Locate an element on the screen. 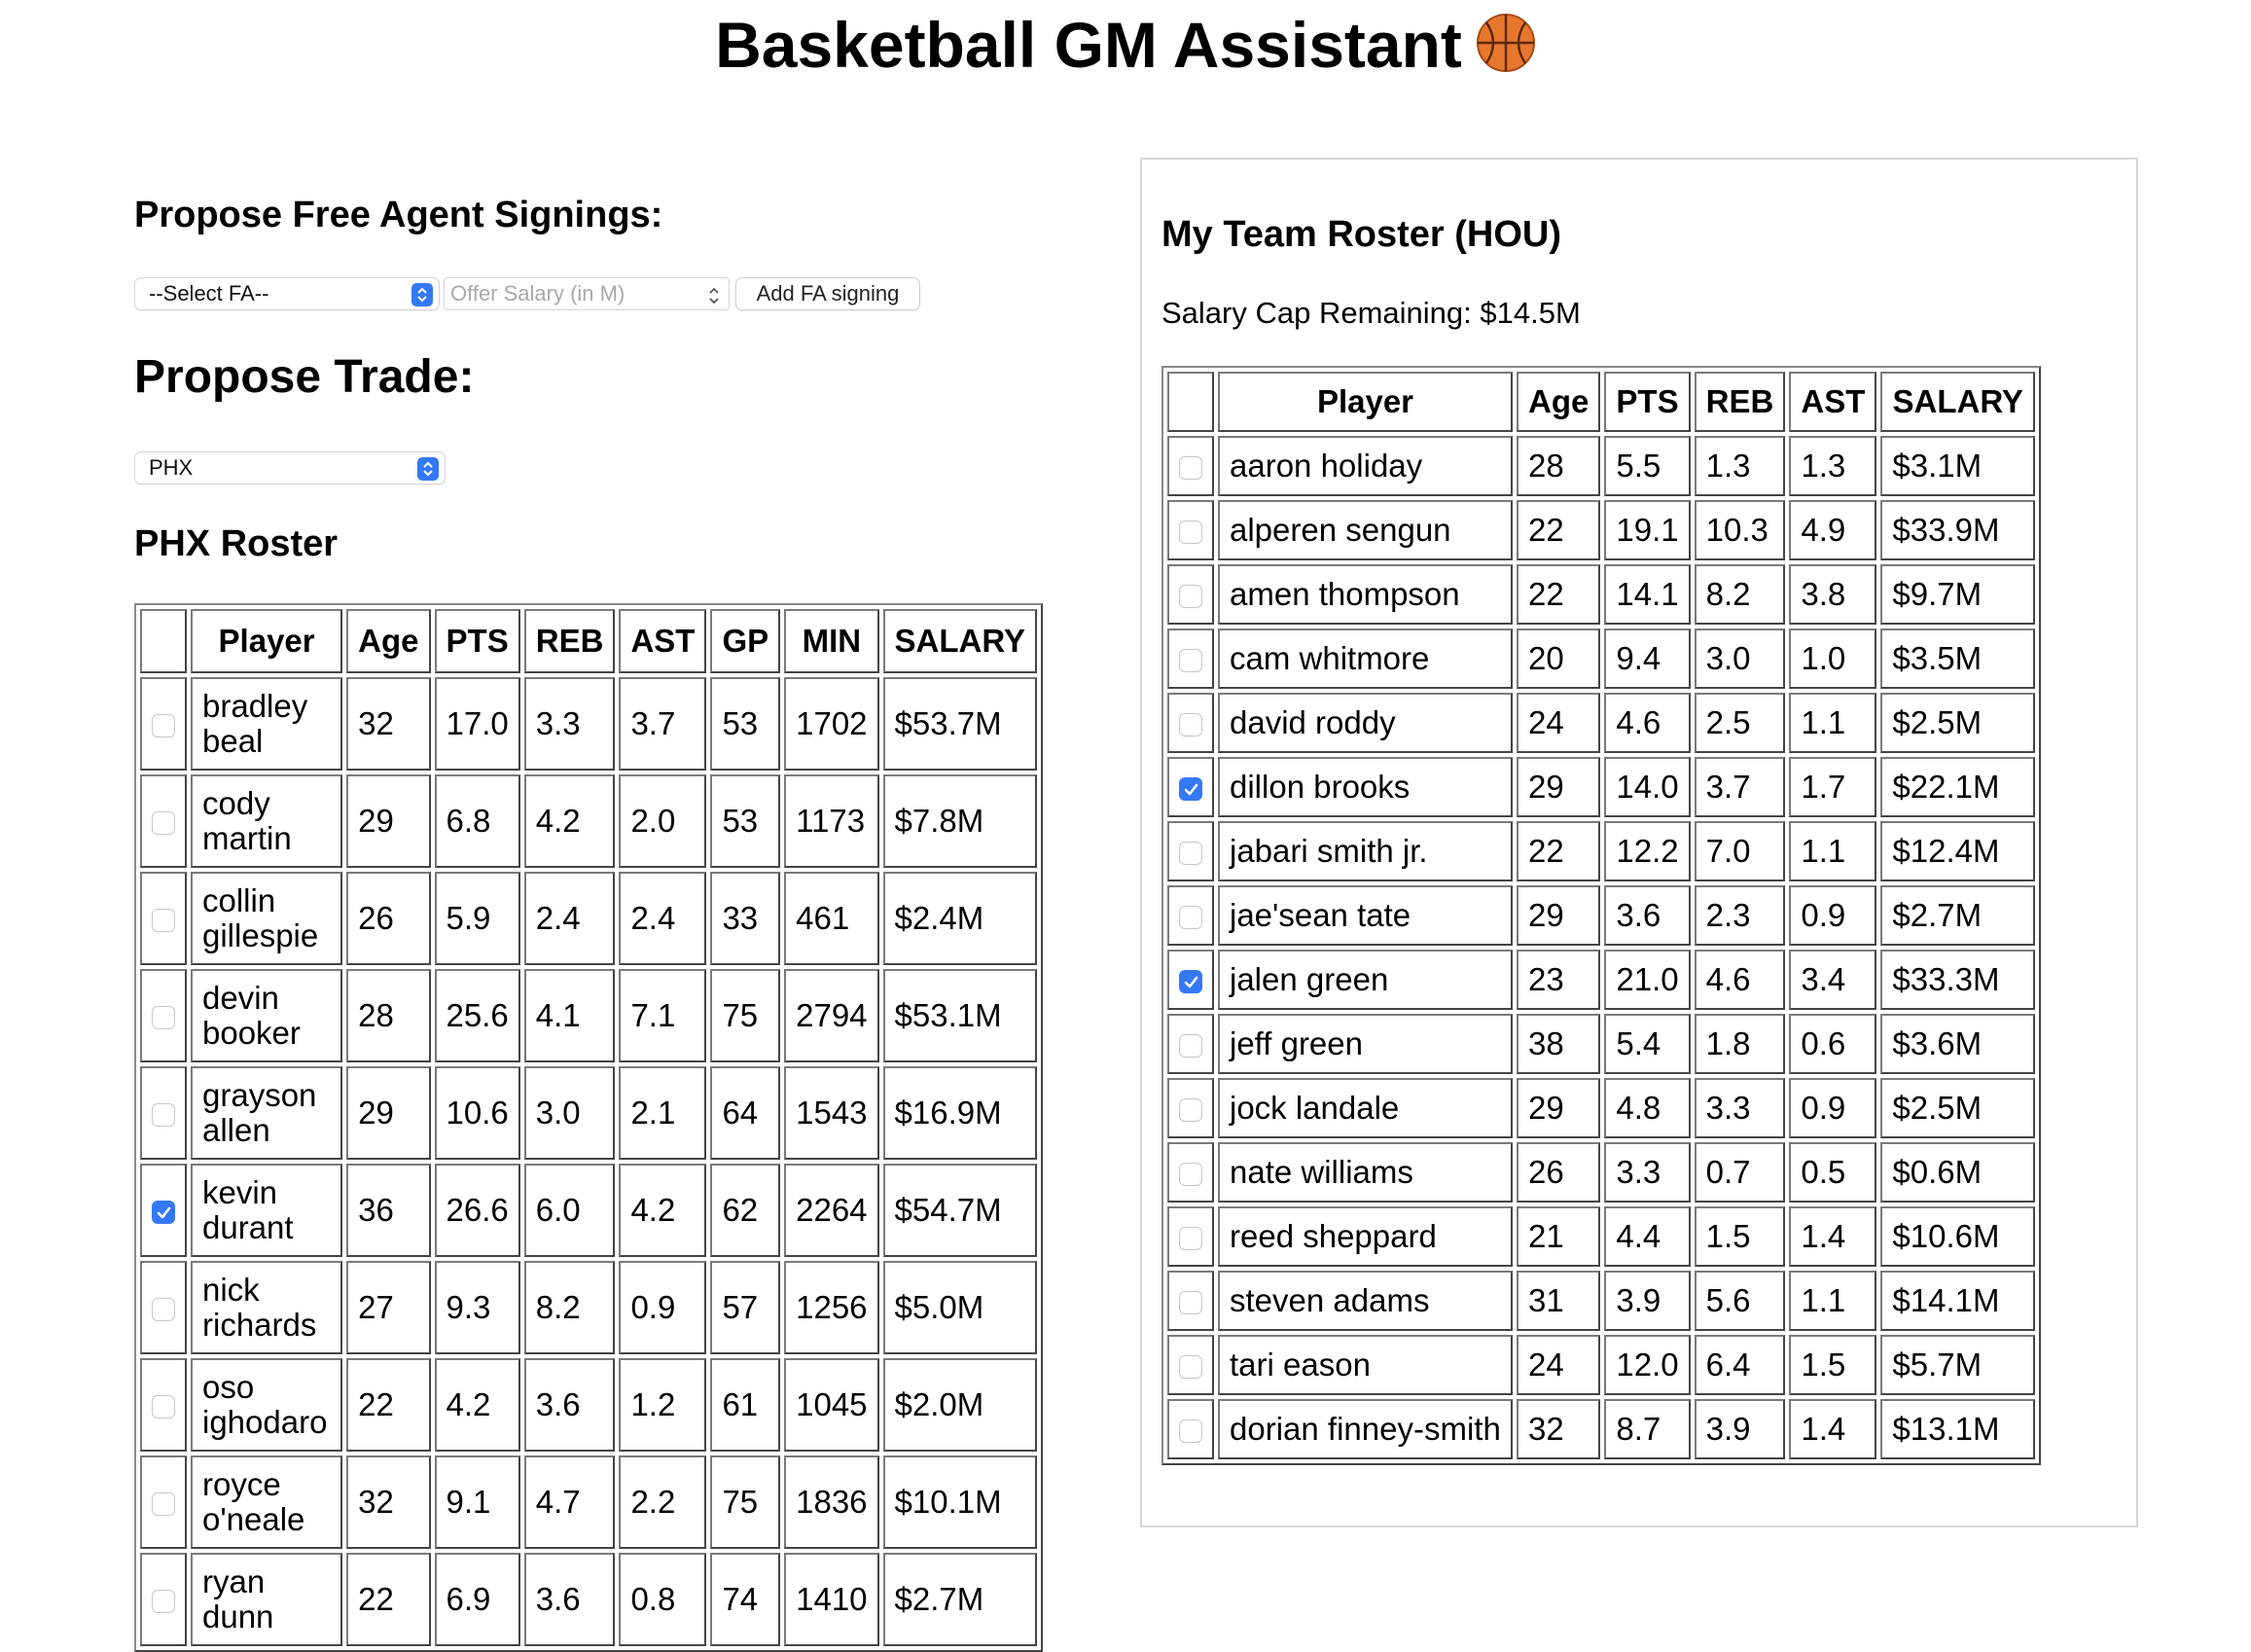  cell-ast: 1.1 is located at coordinates (1833, 1301).